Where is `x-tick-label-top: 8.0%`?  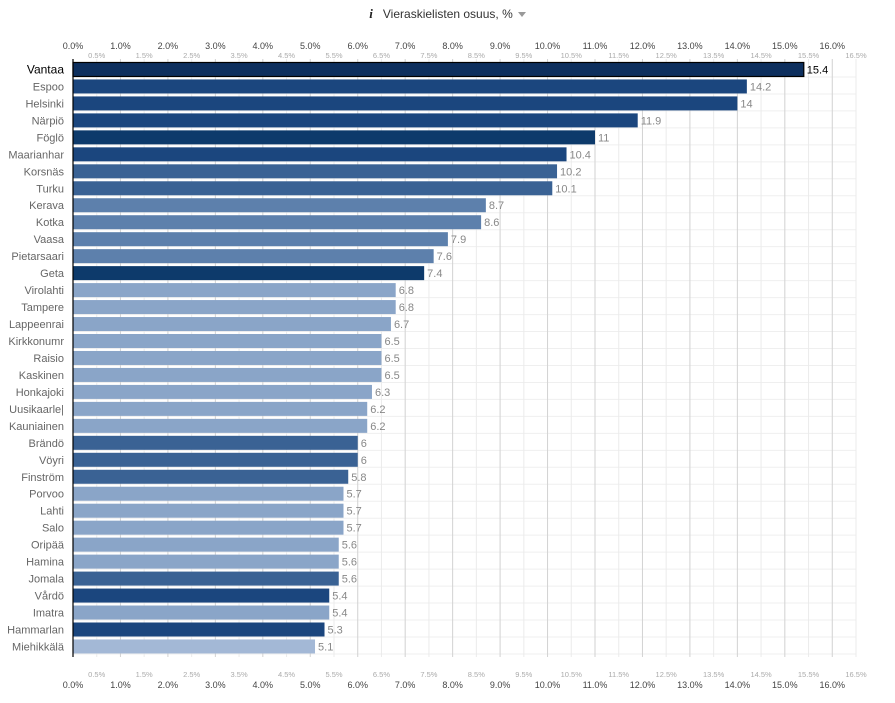 x-tick-label-top: 8.0% is located at coordinates (452, 46).